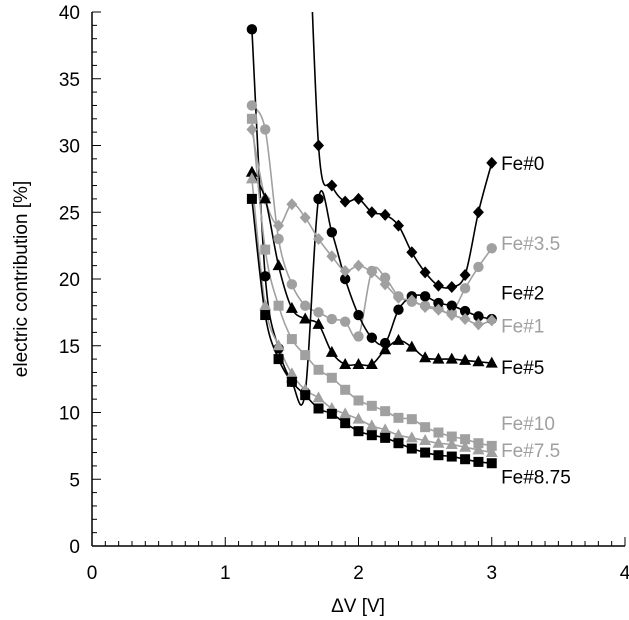  What do you see at coordinates (358, 573) in the screenshot?
I see `x-tick-label: 2` at bounding box center [358, 573].